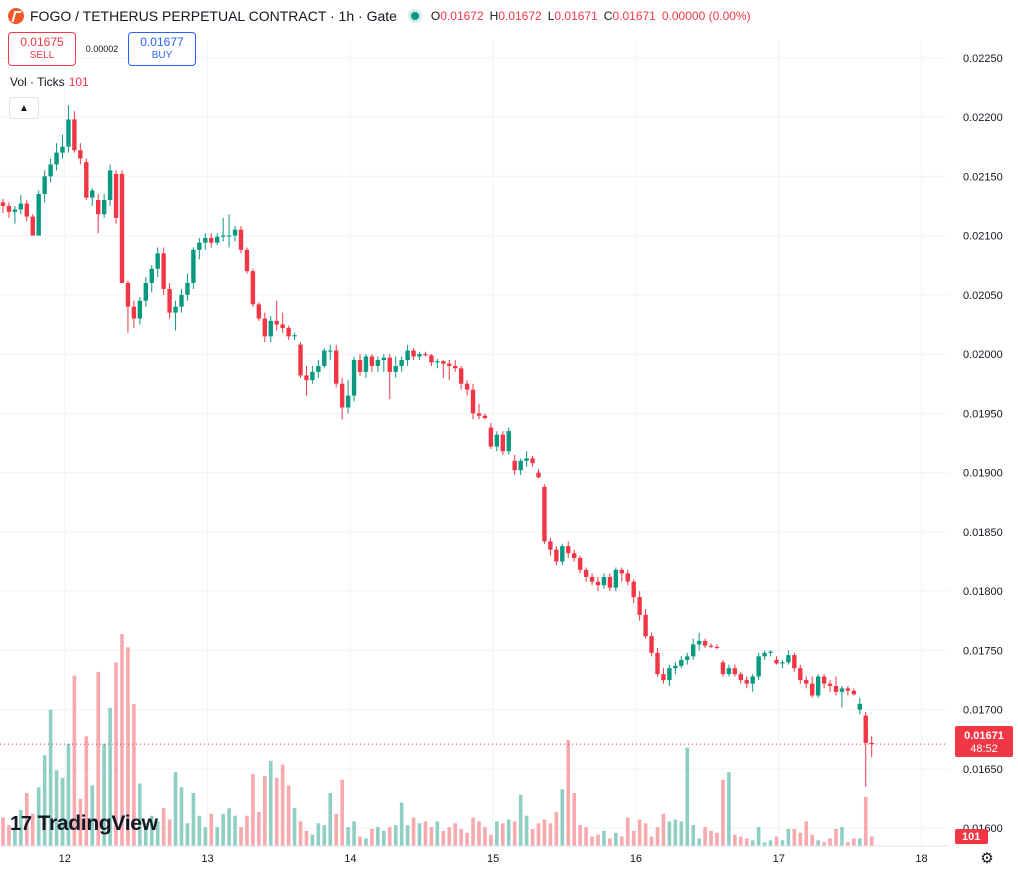  What do you see at coordinates (24, 108) in the screenshot?
I see `collapse-legend-button: ▲` at bounding box center [24, 108].